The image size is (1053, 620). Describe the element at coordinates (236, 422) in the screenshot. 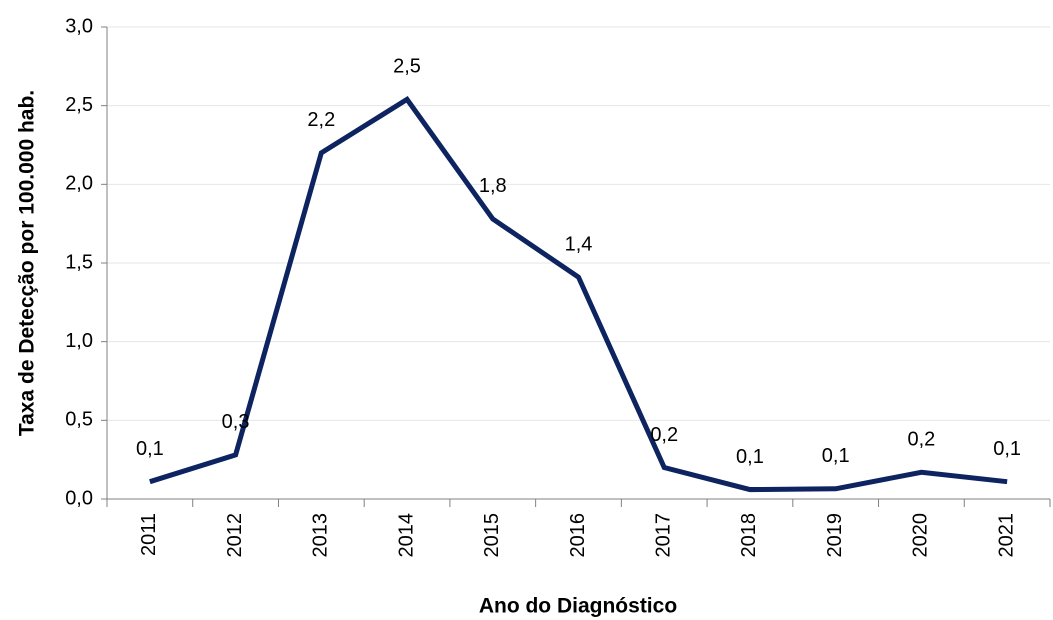

I see `data-label: 0,3` at that location.